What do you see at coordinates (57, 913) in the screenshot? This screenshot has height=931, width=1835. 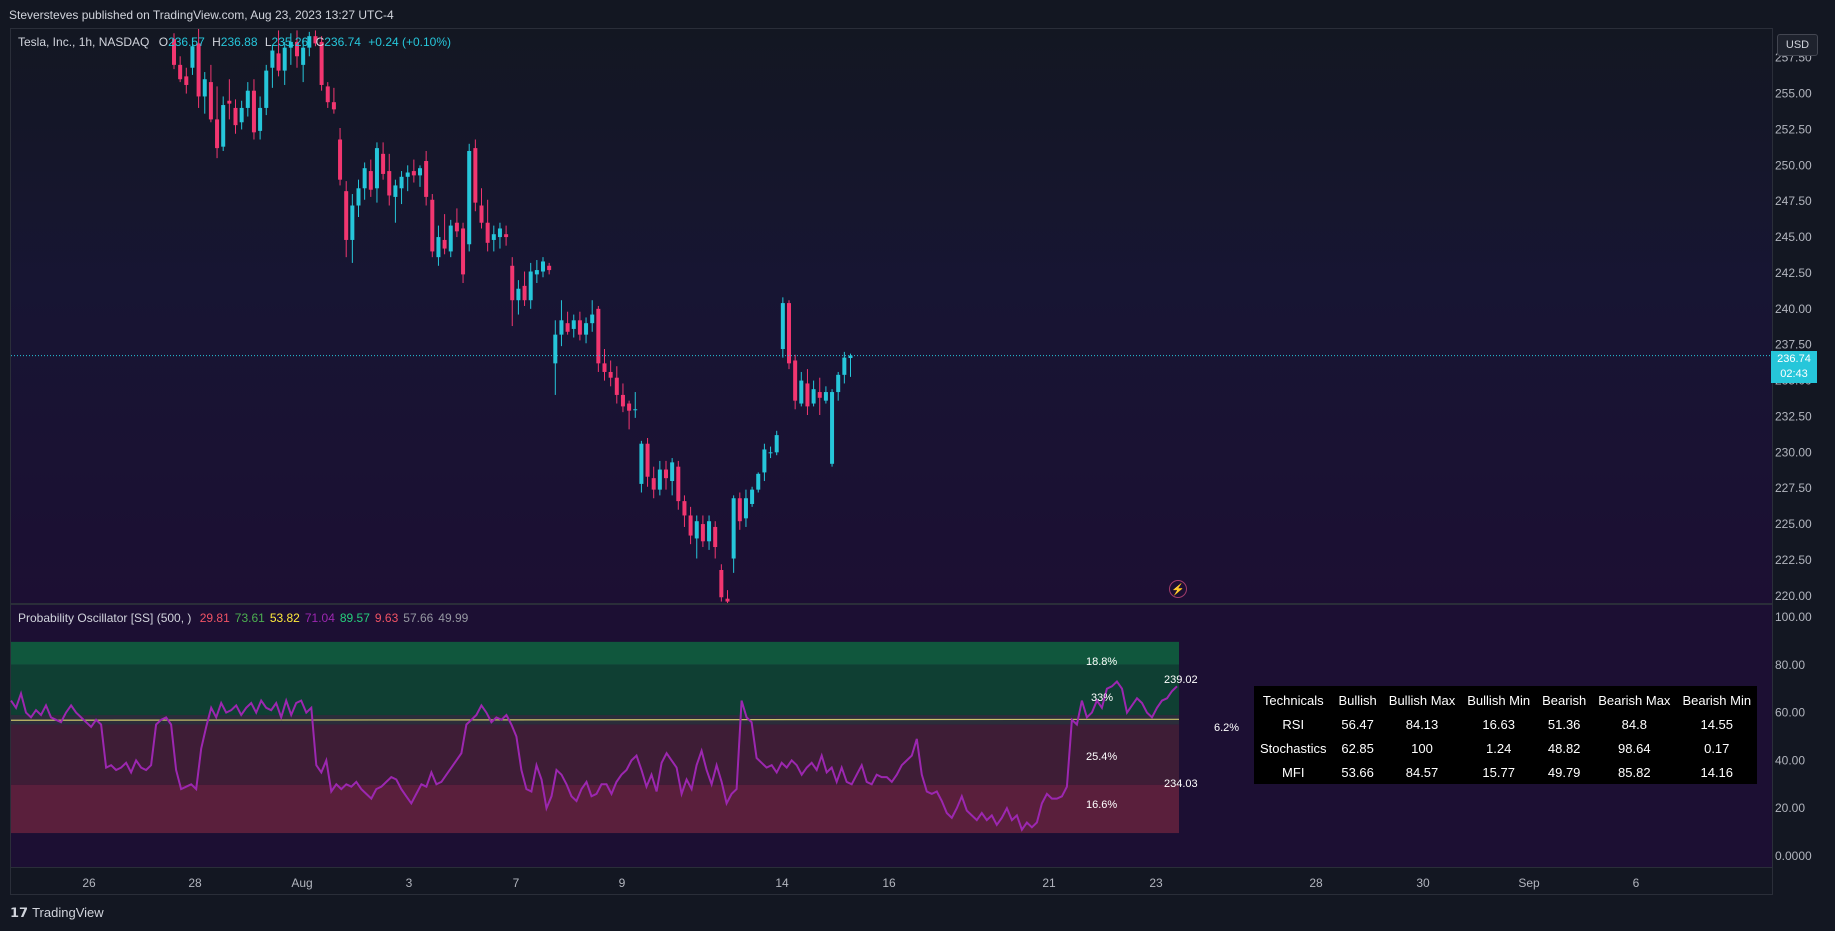 I see `tradingview-logo: 𝟭𝟳 TradingView` at bounding box center [57, 913].